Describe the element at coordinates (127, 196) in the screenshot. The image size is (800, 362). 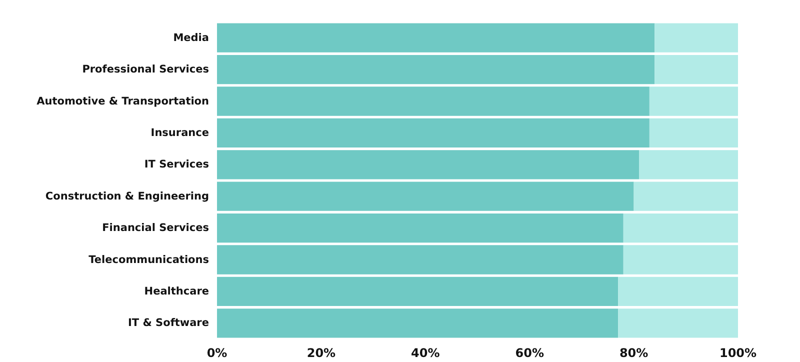
I see `y-tick-label: Construction & Engineering` at that location.